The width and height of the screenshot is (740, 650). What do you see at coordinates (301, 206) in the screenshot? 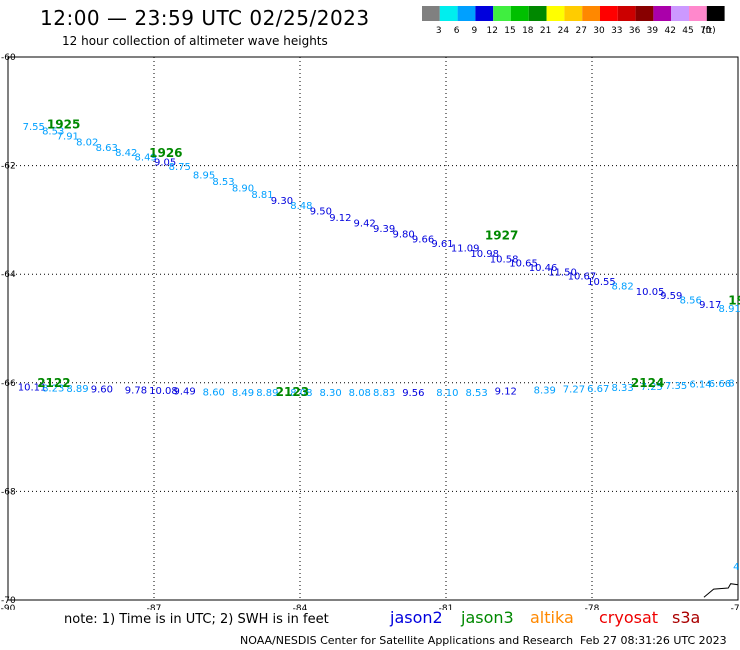
I see `wave-height-value: 8.48` at bounding box center [301, 206].